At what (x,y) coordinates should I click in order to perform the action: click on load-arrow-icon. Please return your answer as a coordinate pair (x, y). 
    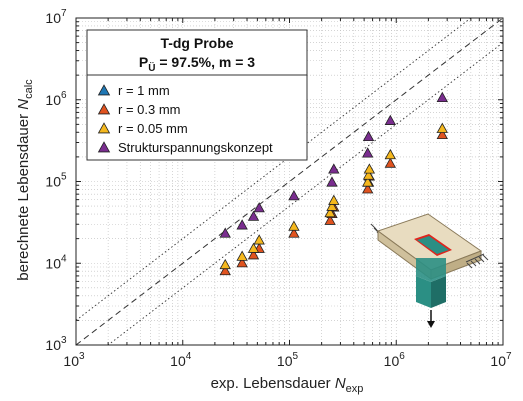
    Looking at the image, I should click on (431, 319).